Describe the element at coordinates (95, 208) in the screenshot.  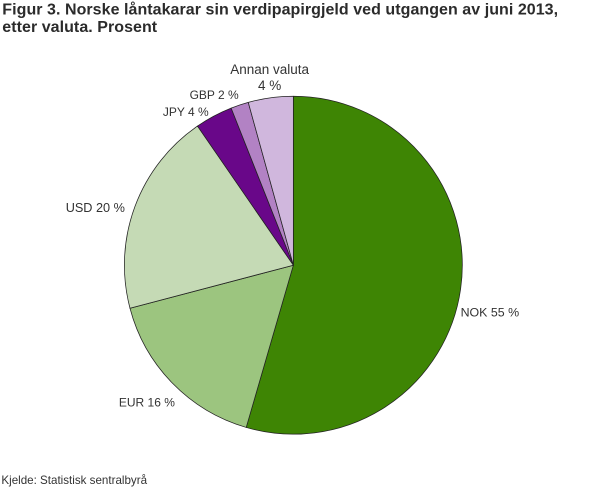
I see `svg-text: USD 20 %` at that location.